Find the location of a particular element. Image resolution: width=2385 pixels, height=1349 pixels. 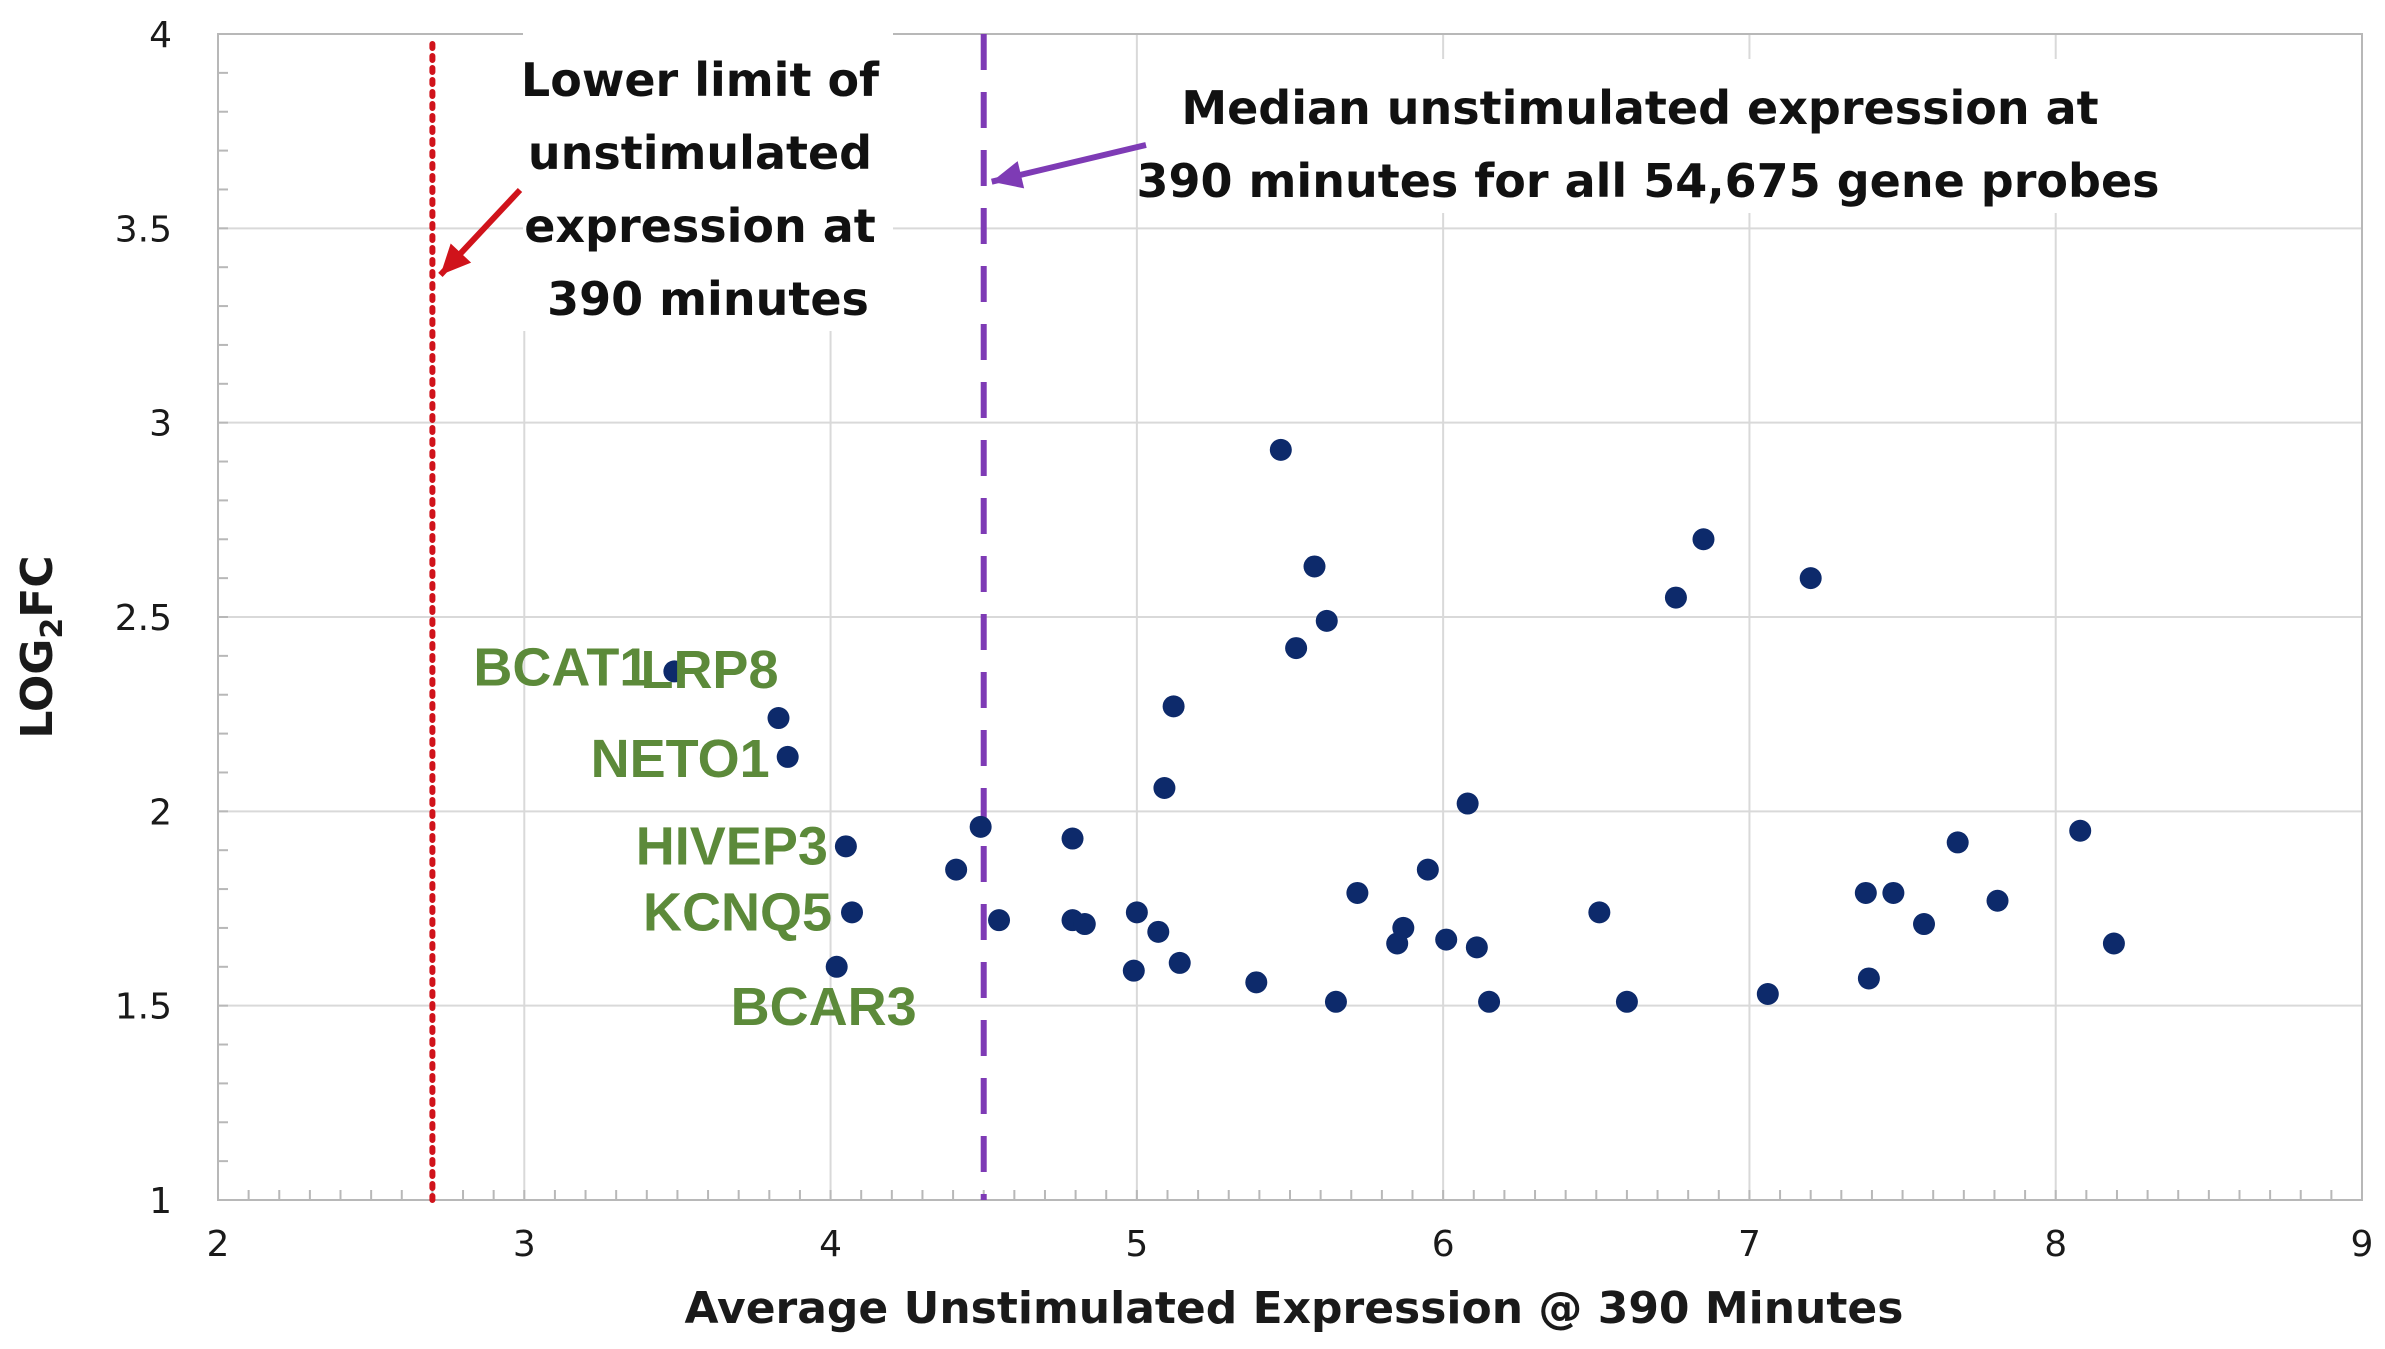

y-tick-label: 3.5 is located at coordinates (143, 229).